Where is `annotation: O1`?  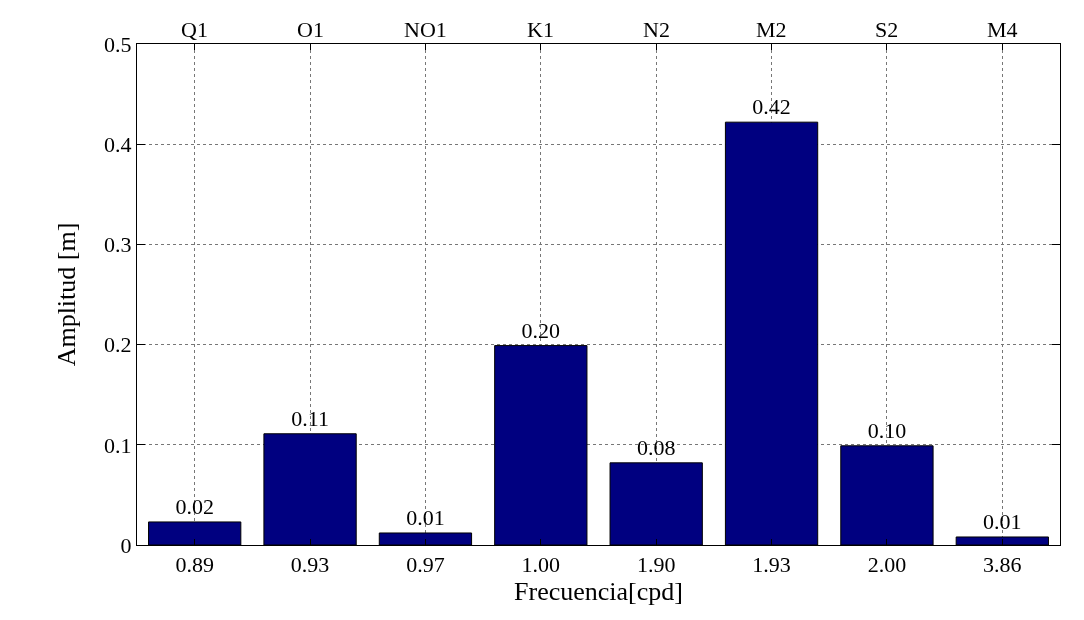 annotation: O1 is located at coordinates (310, 29).